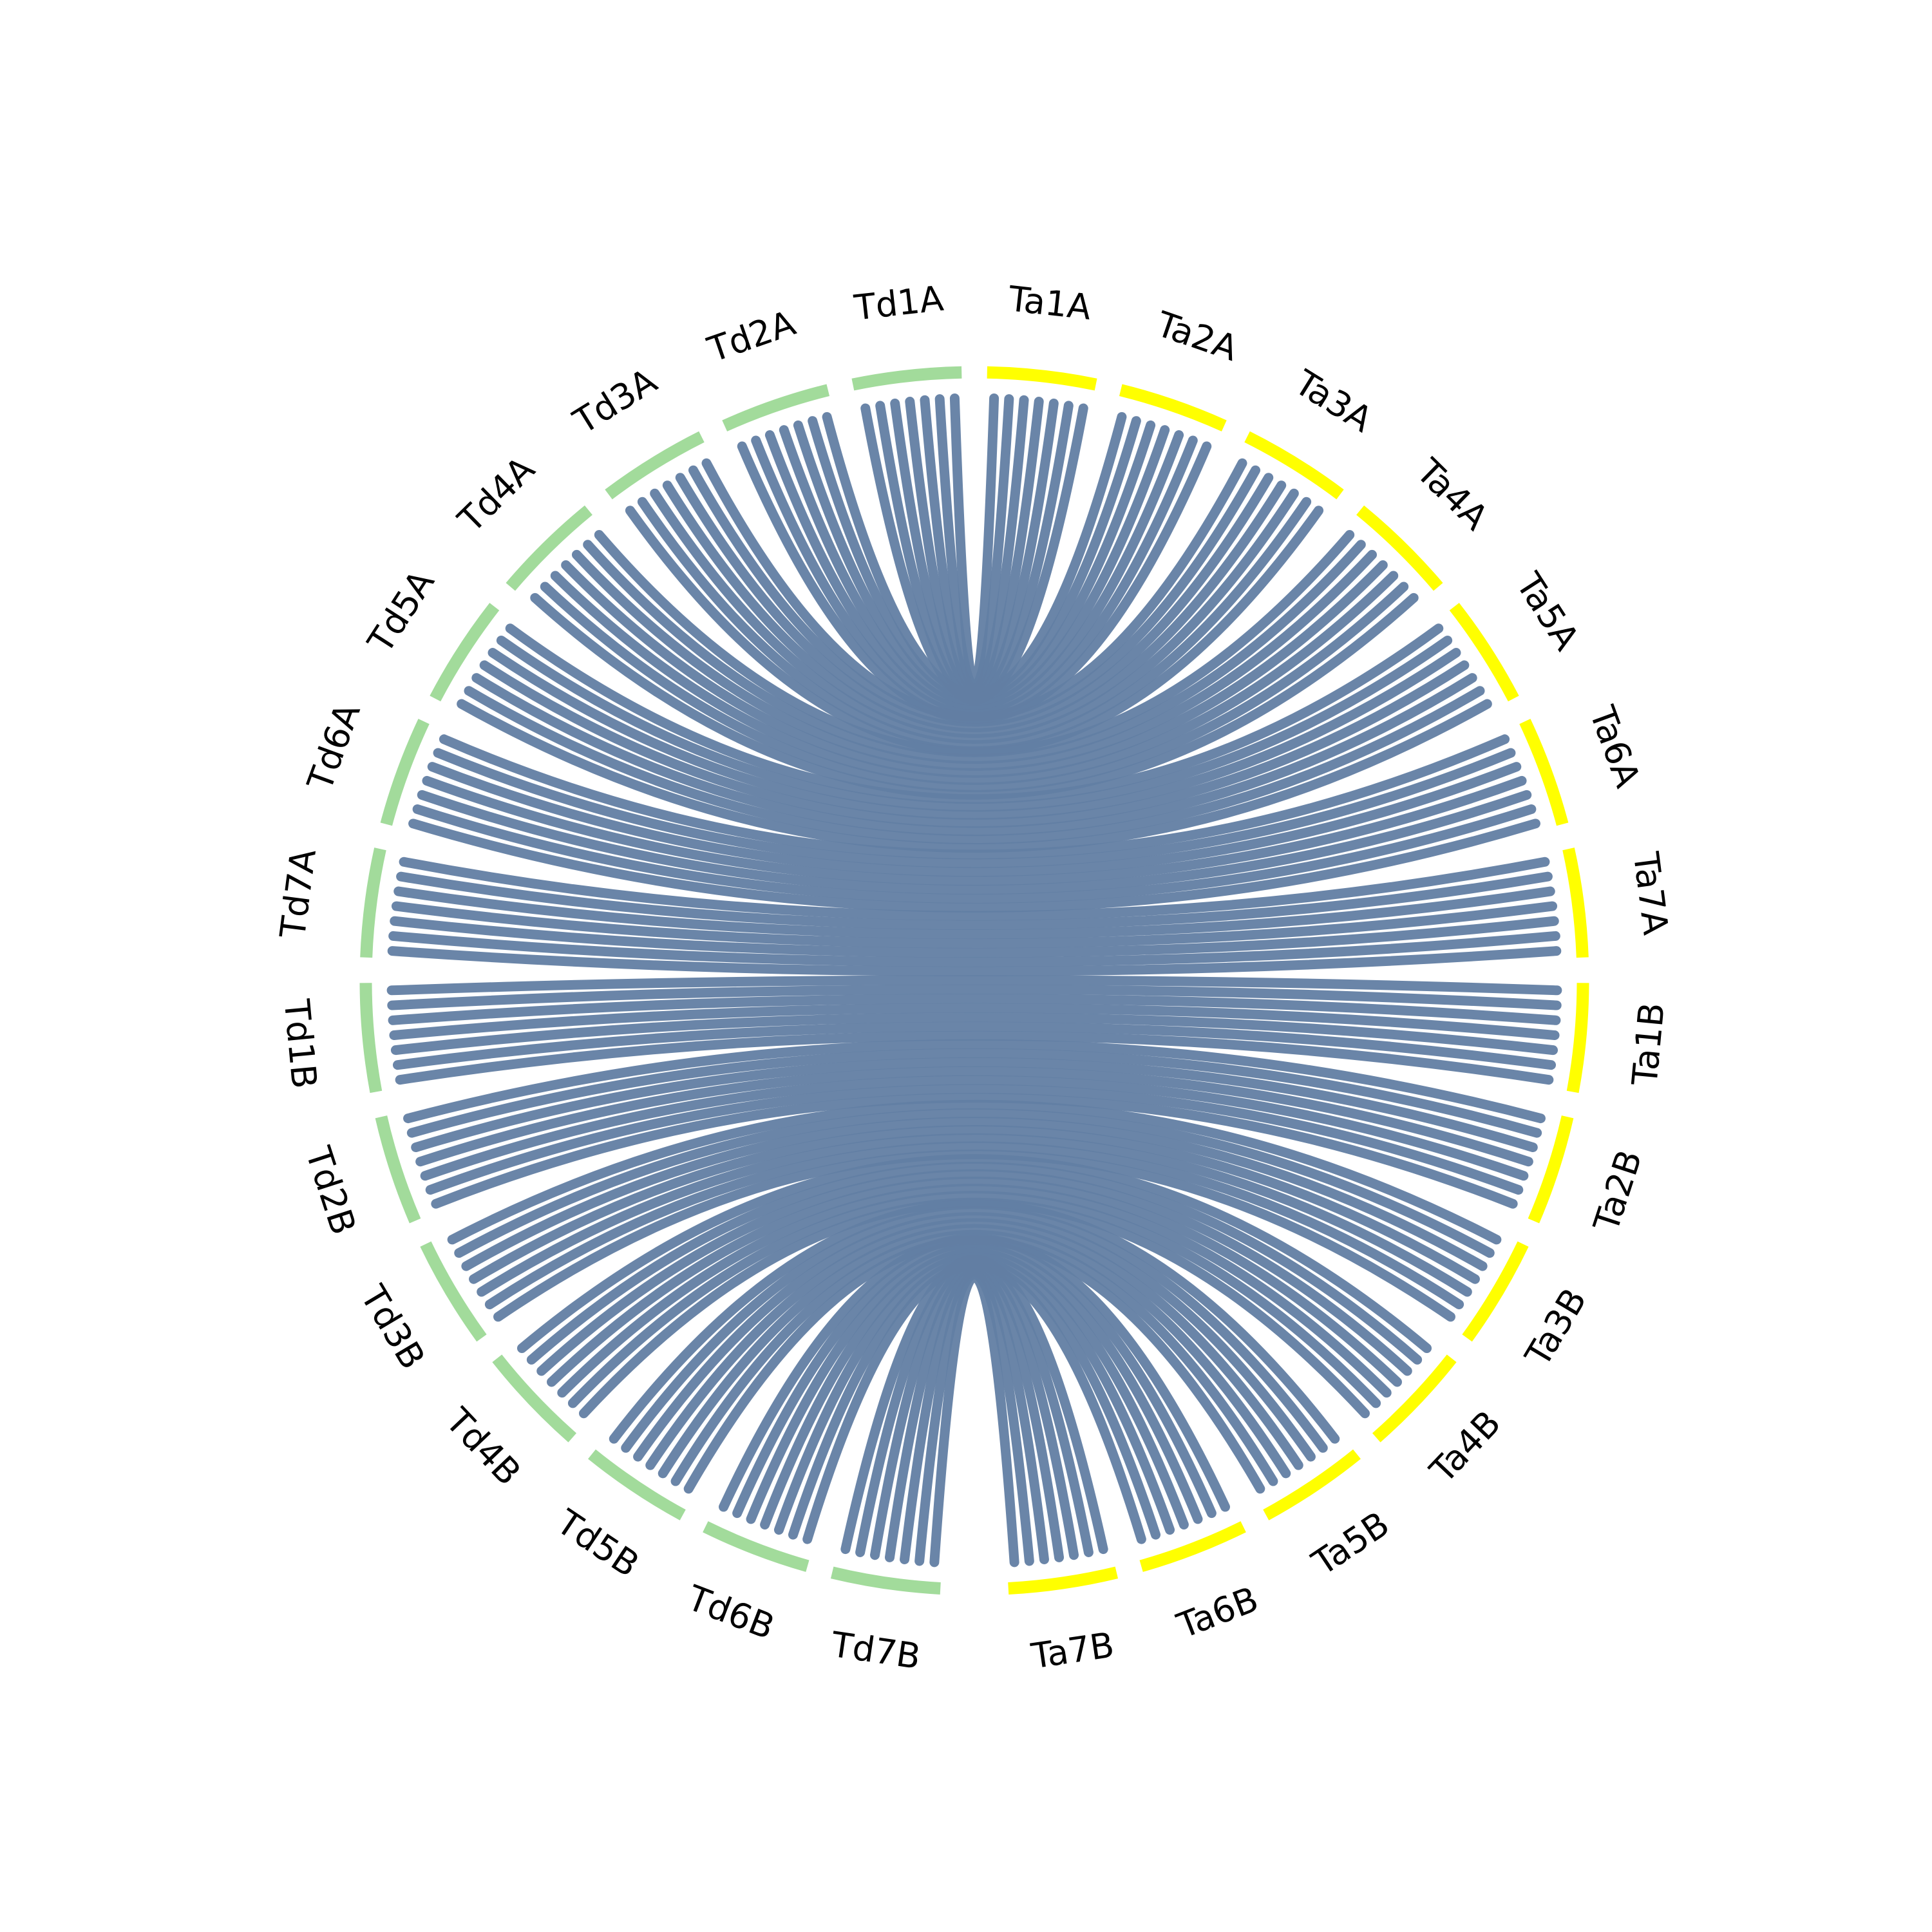 The image size is (1932, 1932). I want to click on chromosome-label: Td2A, so click(751, 336).